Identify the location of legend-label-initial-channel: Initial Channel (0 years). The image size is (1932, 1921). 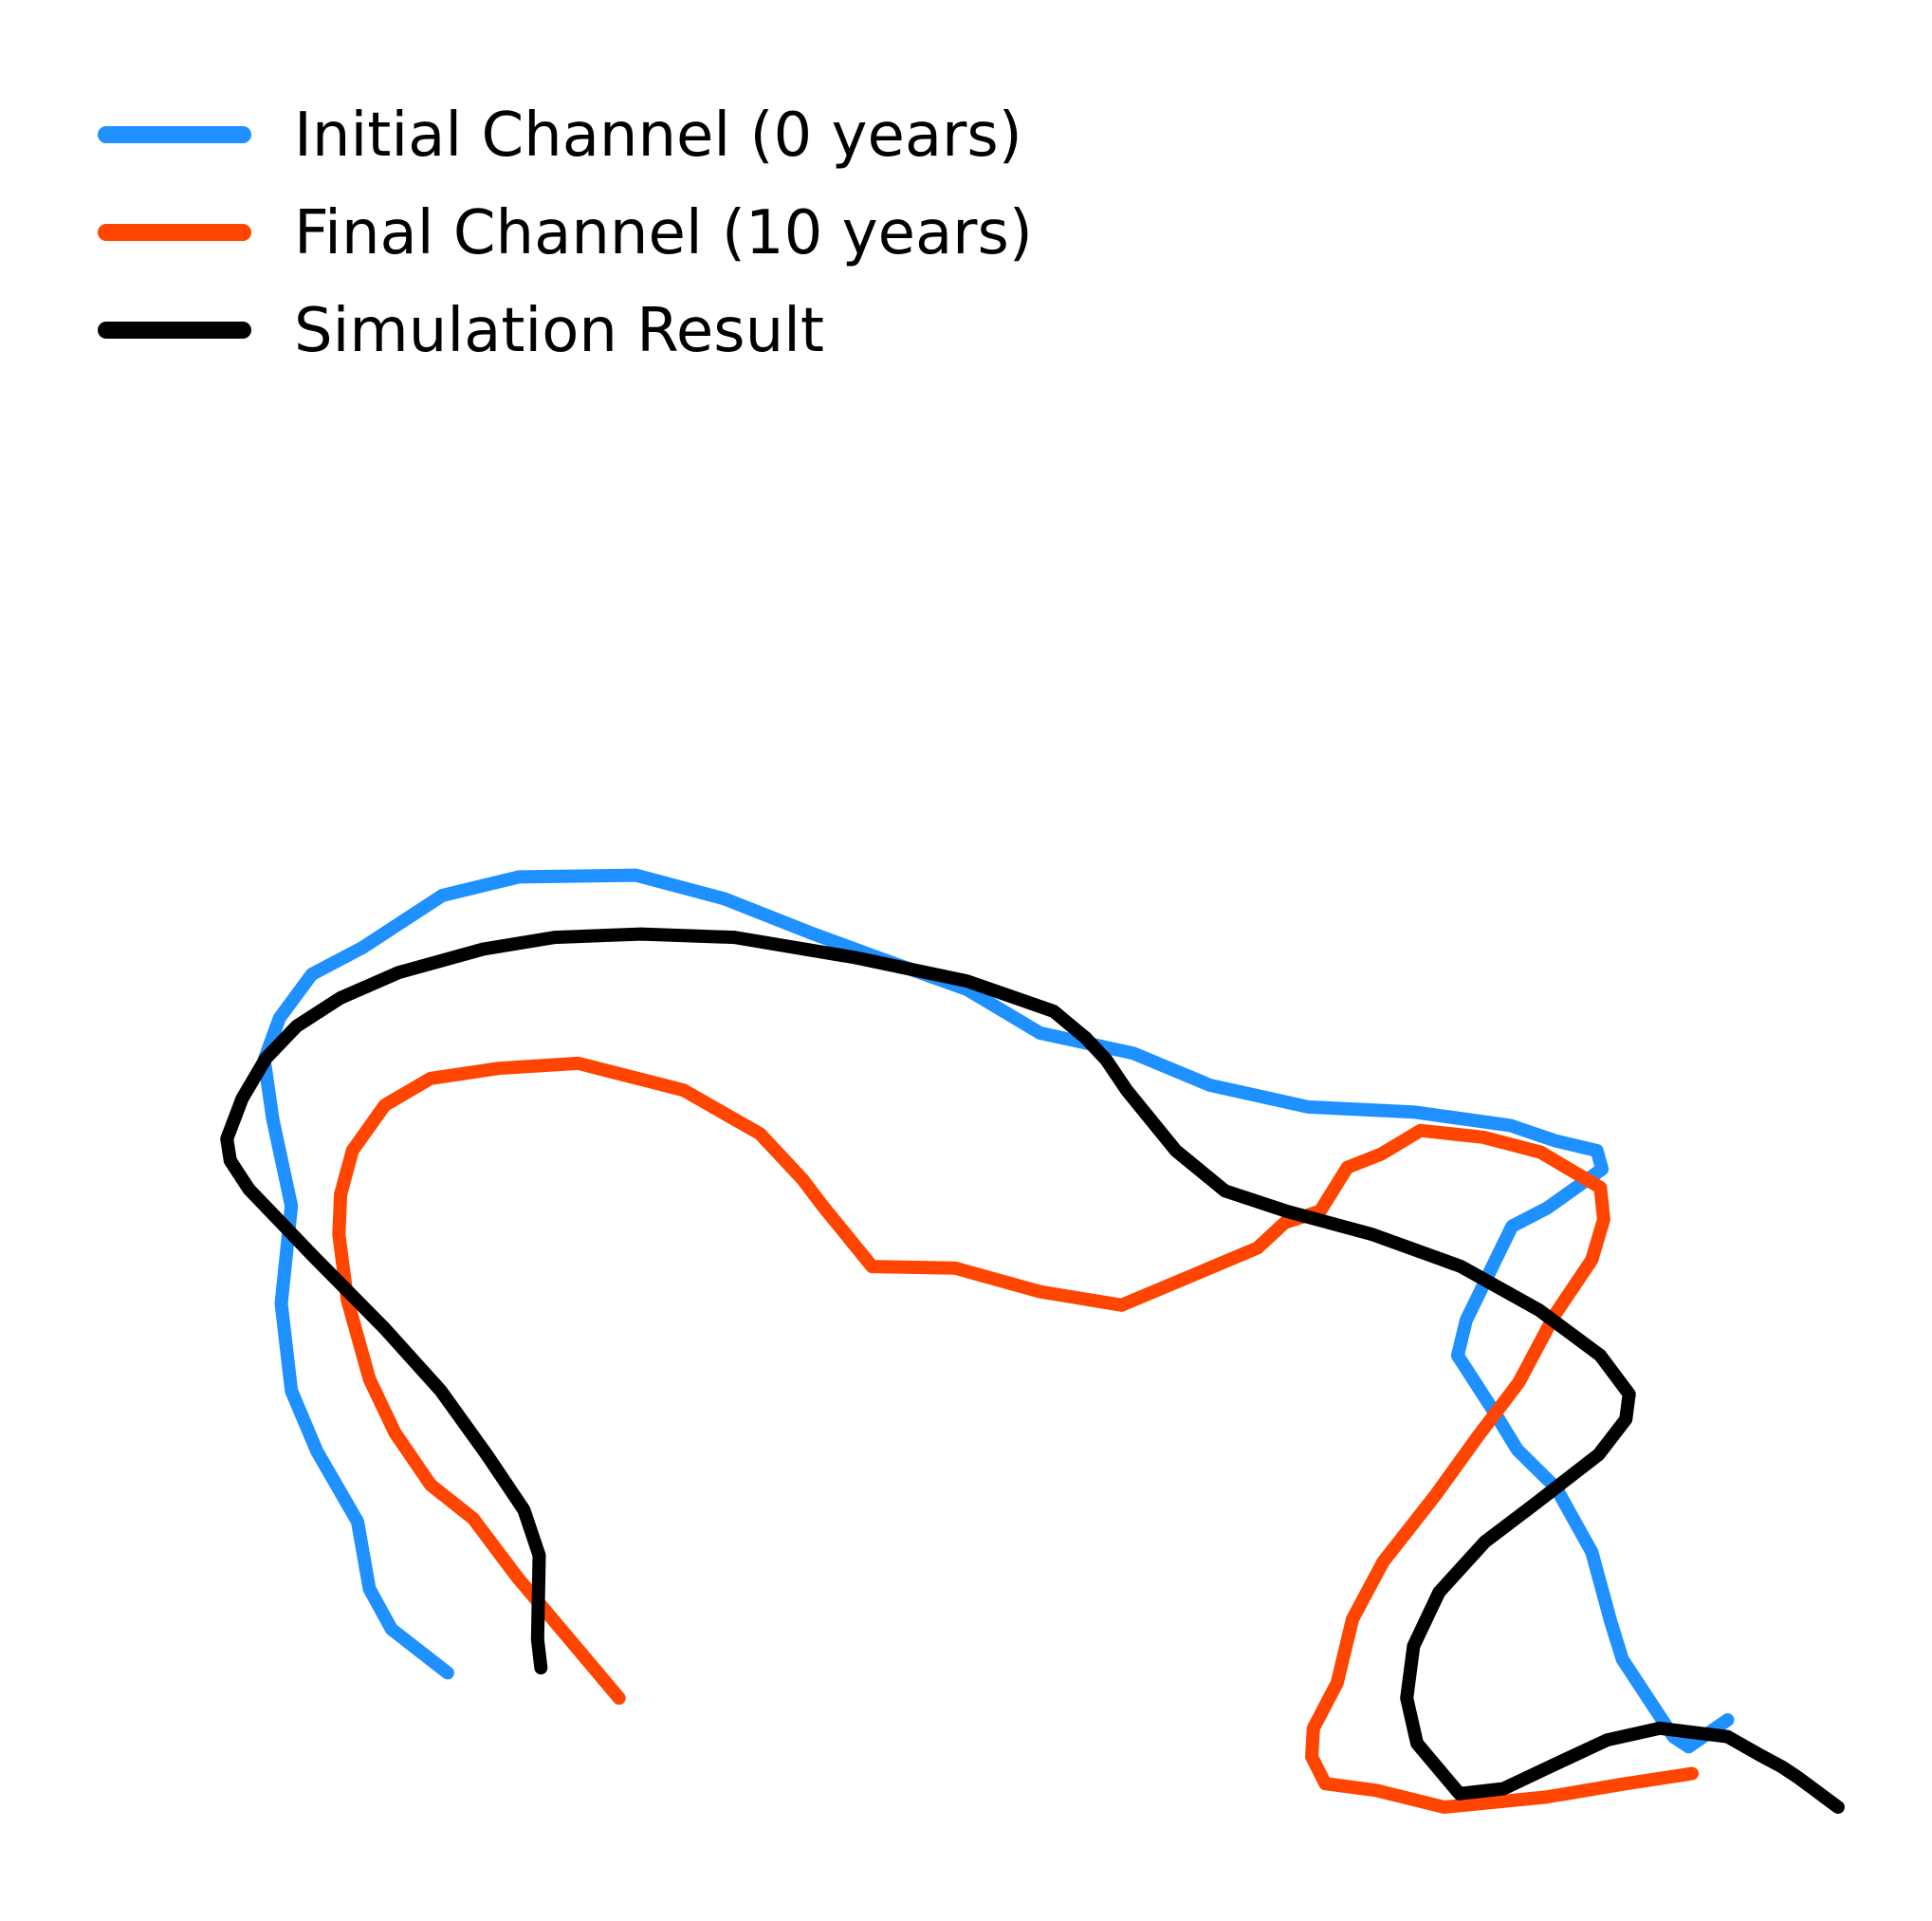
(658, 136).